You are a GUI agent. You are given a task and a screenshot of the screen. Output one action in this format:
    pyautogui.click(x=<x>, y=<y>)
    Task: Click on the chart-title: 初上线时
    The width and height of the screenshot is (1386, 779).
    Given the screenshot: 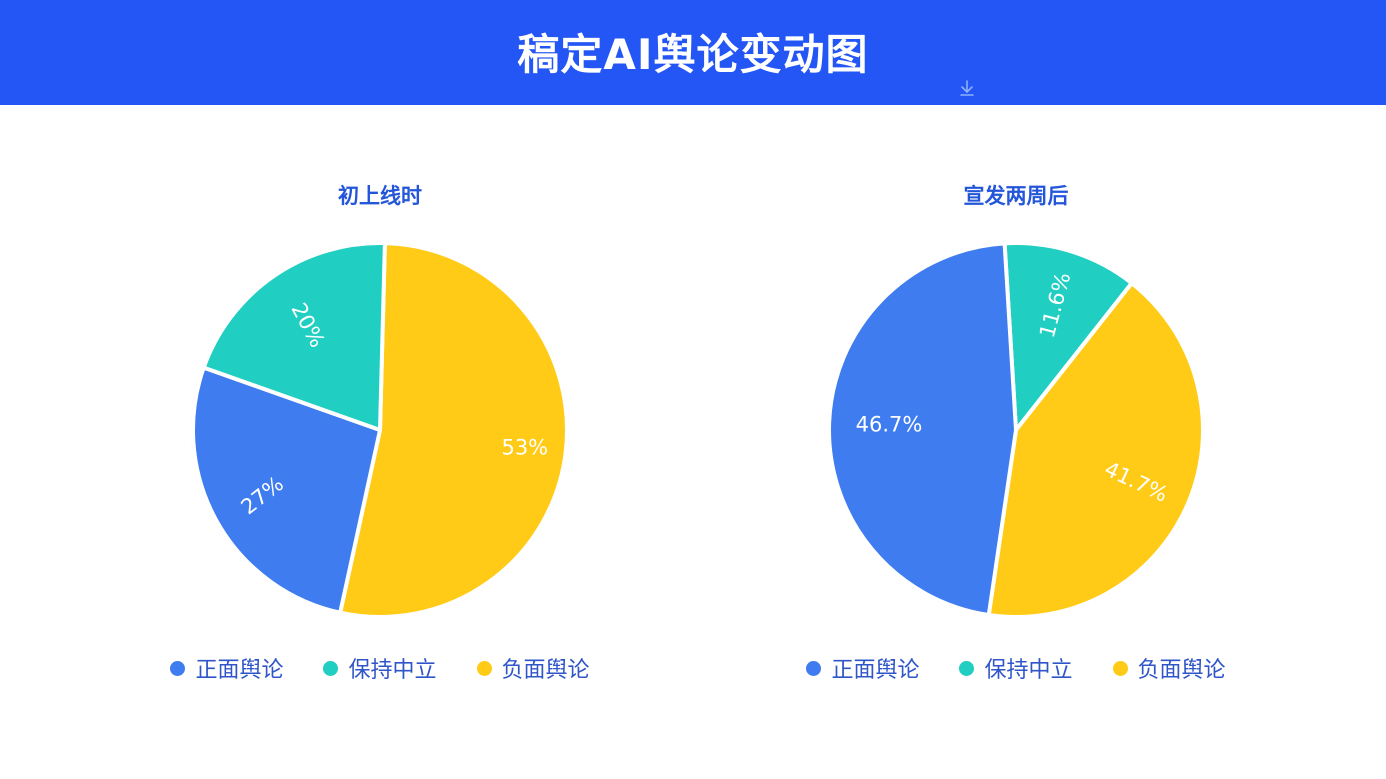 What is the action you would take?
    pyautogui.click(x=380, y=196)
    